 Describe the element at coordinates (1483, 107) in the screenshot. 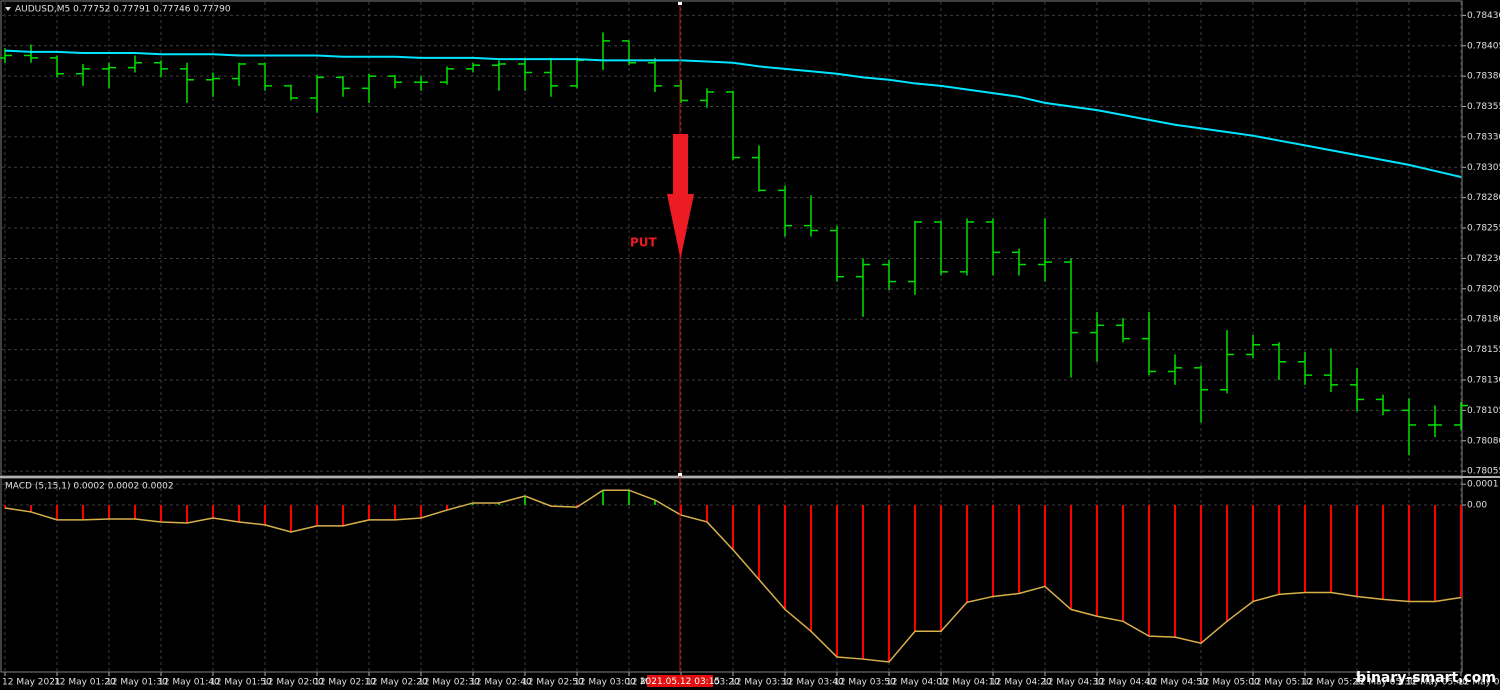

I see `y-tick-label: 0.78355` at that location.